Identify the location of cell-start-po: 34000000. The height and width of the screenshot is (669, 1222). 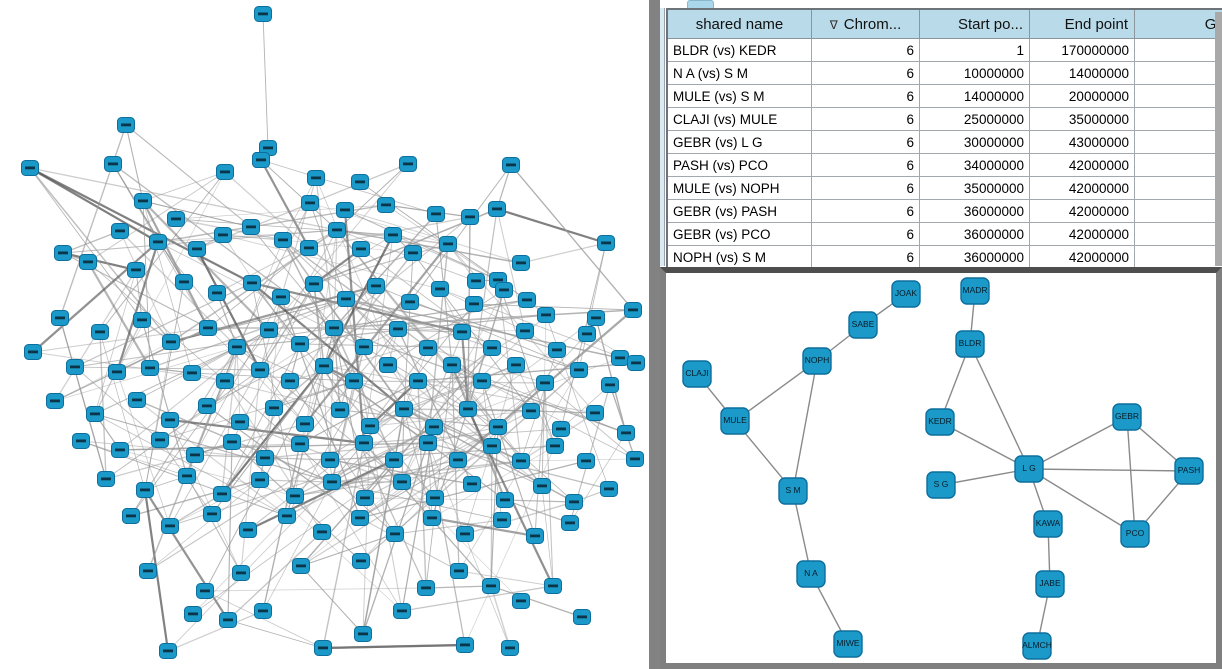
(974, 165).